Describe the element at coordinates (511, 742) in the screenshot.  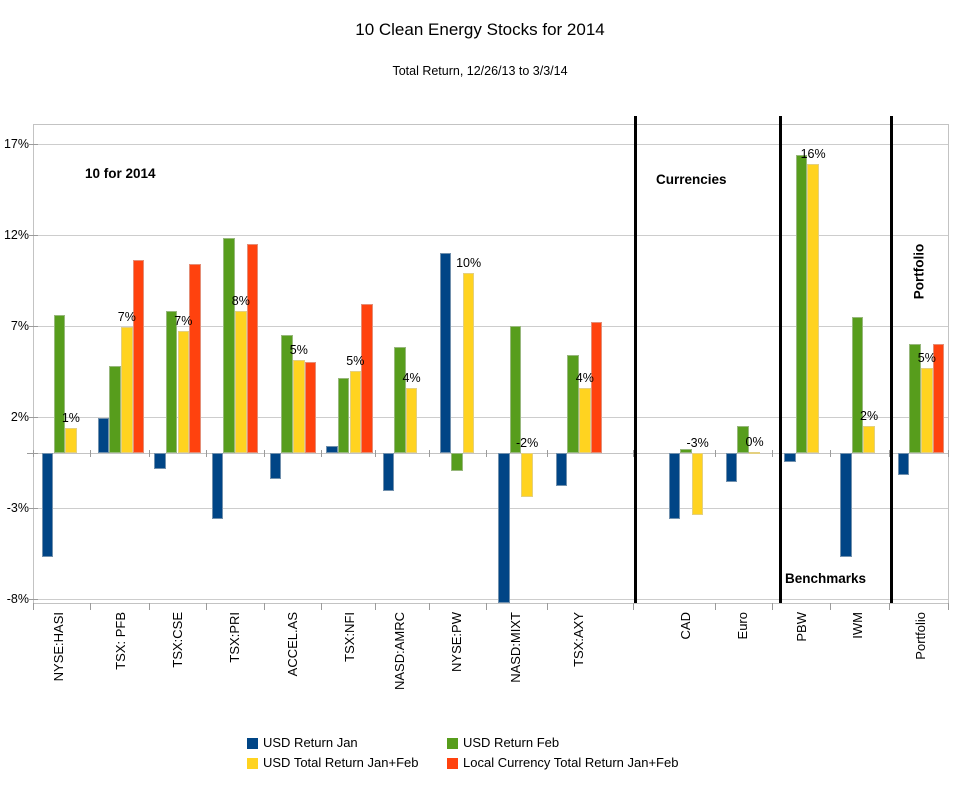
I see `legend-label: USD Return Feb` at that location.